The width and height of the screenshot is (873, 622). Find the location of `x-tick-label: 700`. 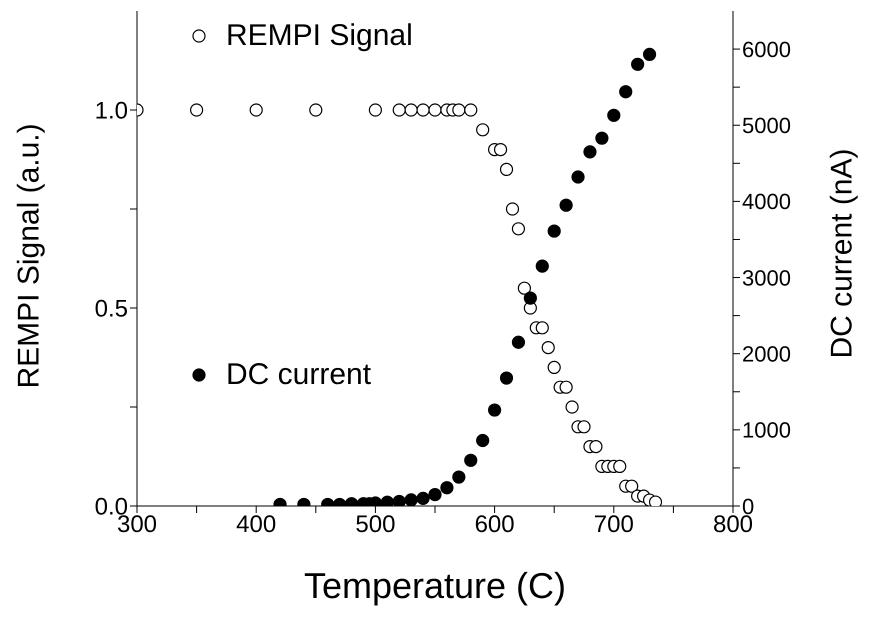

x-tick-label: 700 is located at coordinates (614, 524).